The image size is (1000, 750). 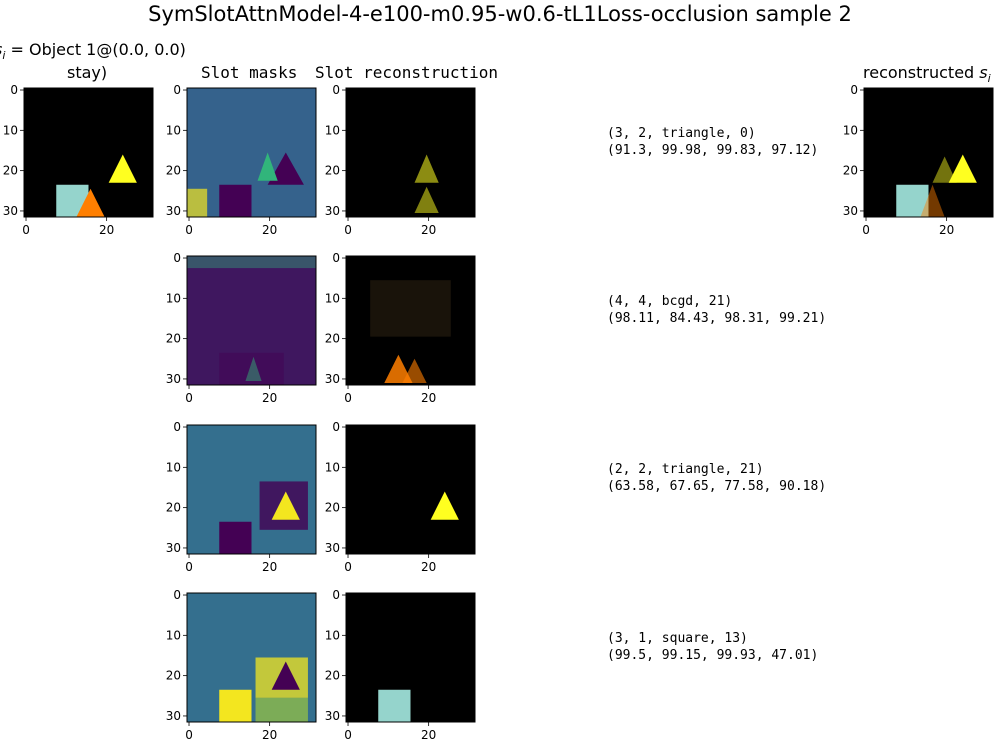 What do you see at coordinates (332, 339) in the screenshot?
I see `slot-2-recon-ytick-label-20: 20` at bounding box center [332, 339].